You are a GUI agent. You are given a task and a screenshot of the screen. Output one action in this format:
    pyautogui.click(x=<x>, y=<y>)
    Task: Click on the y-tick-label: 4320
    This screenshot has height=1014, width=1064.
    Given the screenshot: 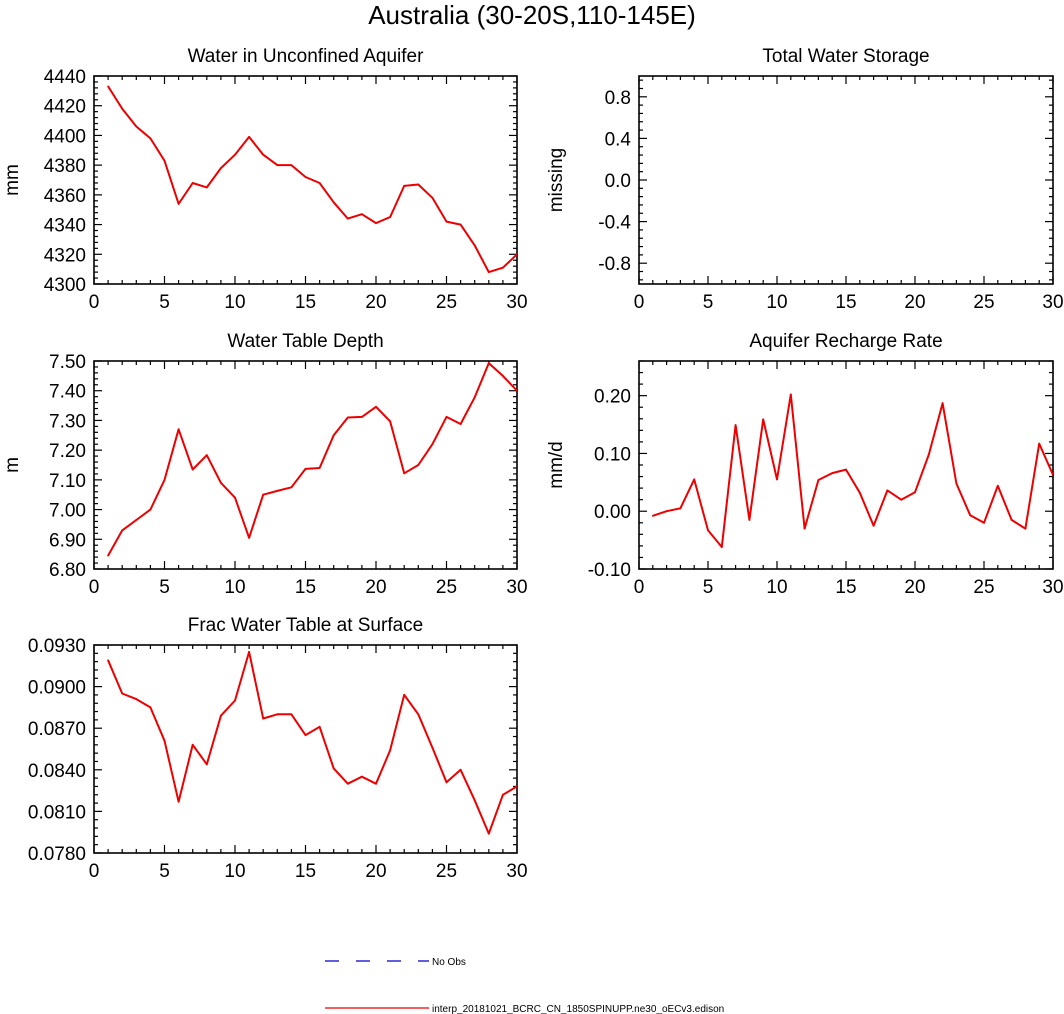 What is the action you would take?
    pyautogui.click(x=65, y=255)
    